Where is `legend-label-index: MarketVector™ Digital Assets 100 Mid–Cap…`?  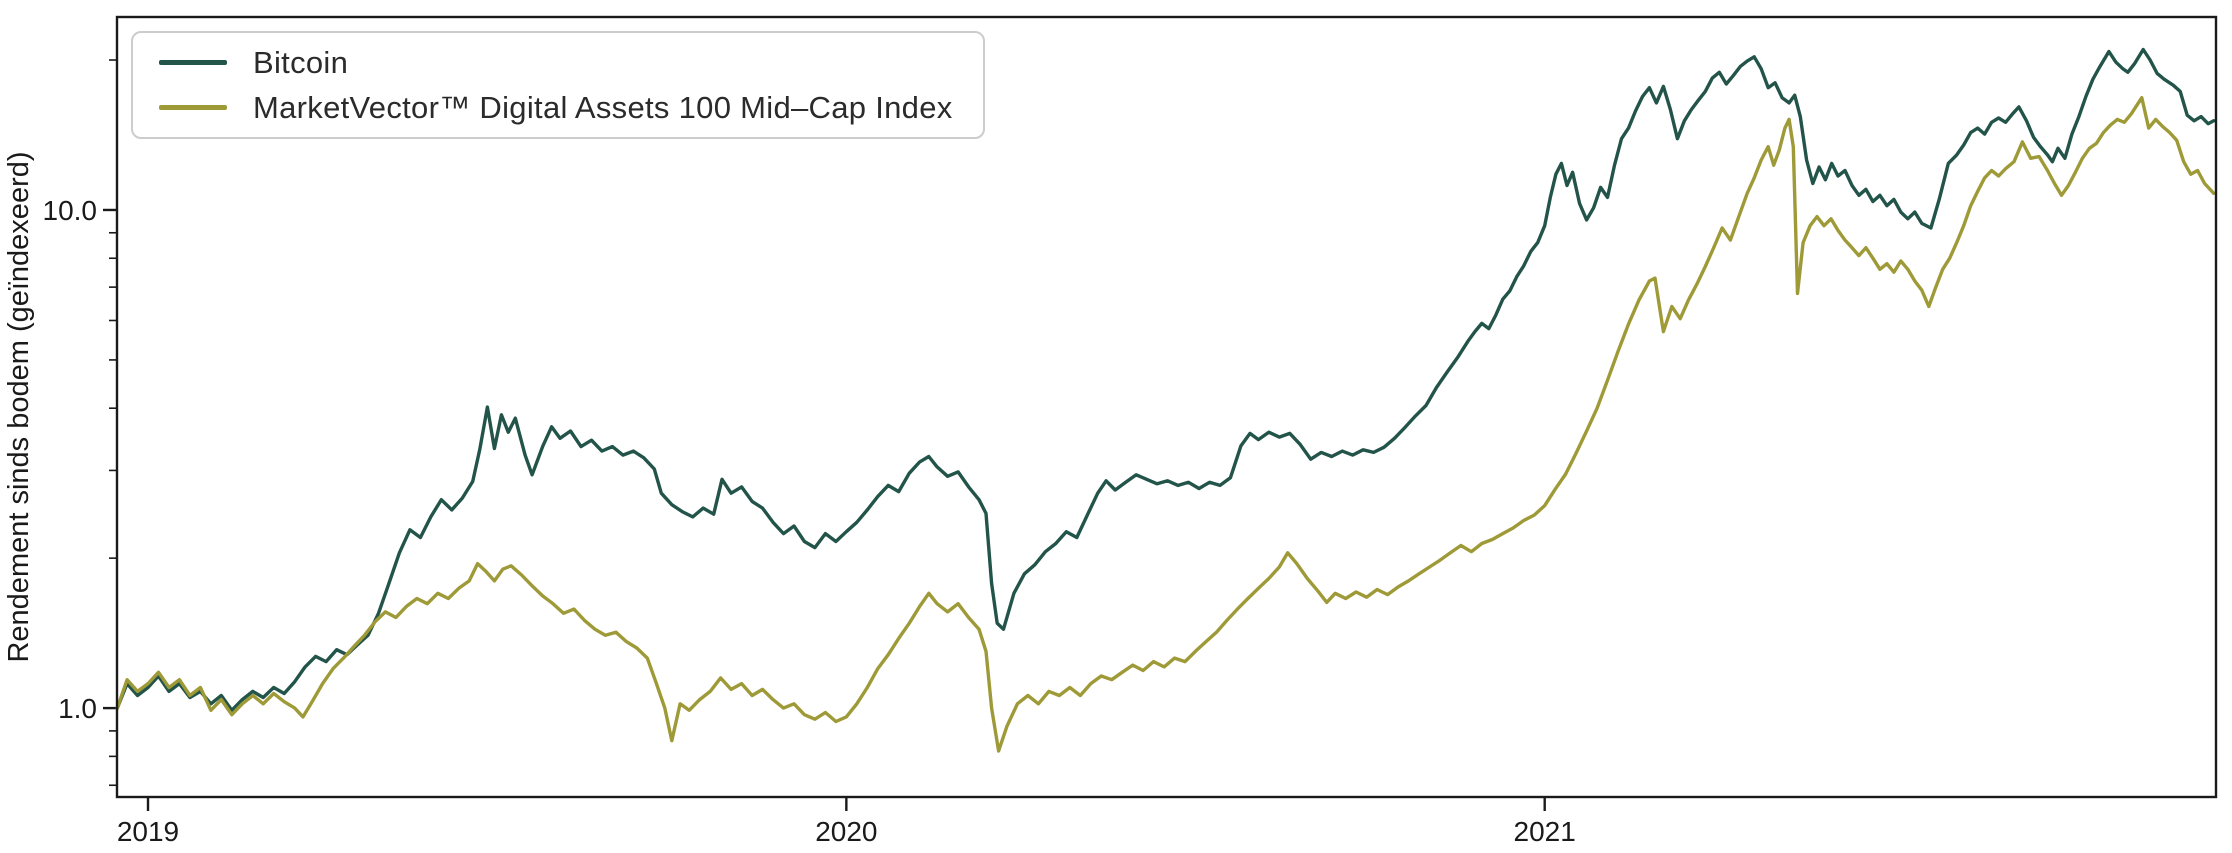 legend-label-index: MarketVector™ Digital Assets 100 Mid–Cap… is located at coordinates (603, 107).